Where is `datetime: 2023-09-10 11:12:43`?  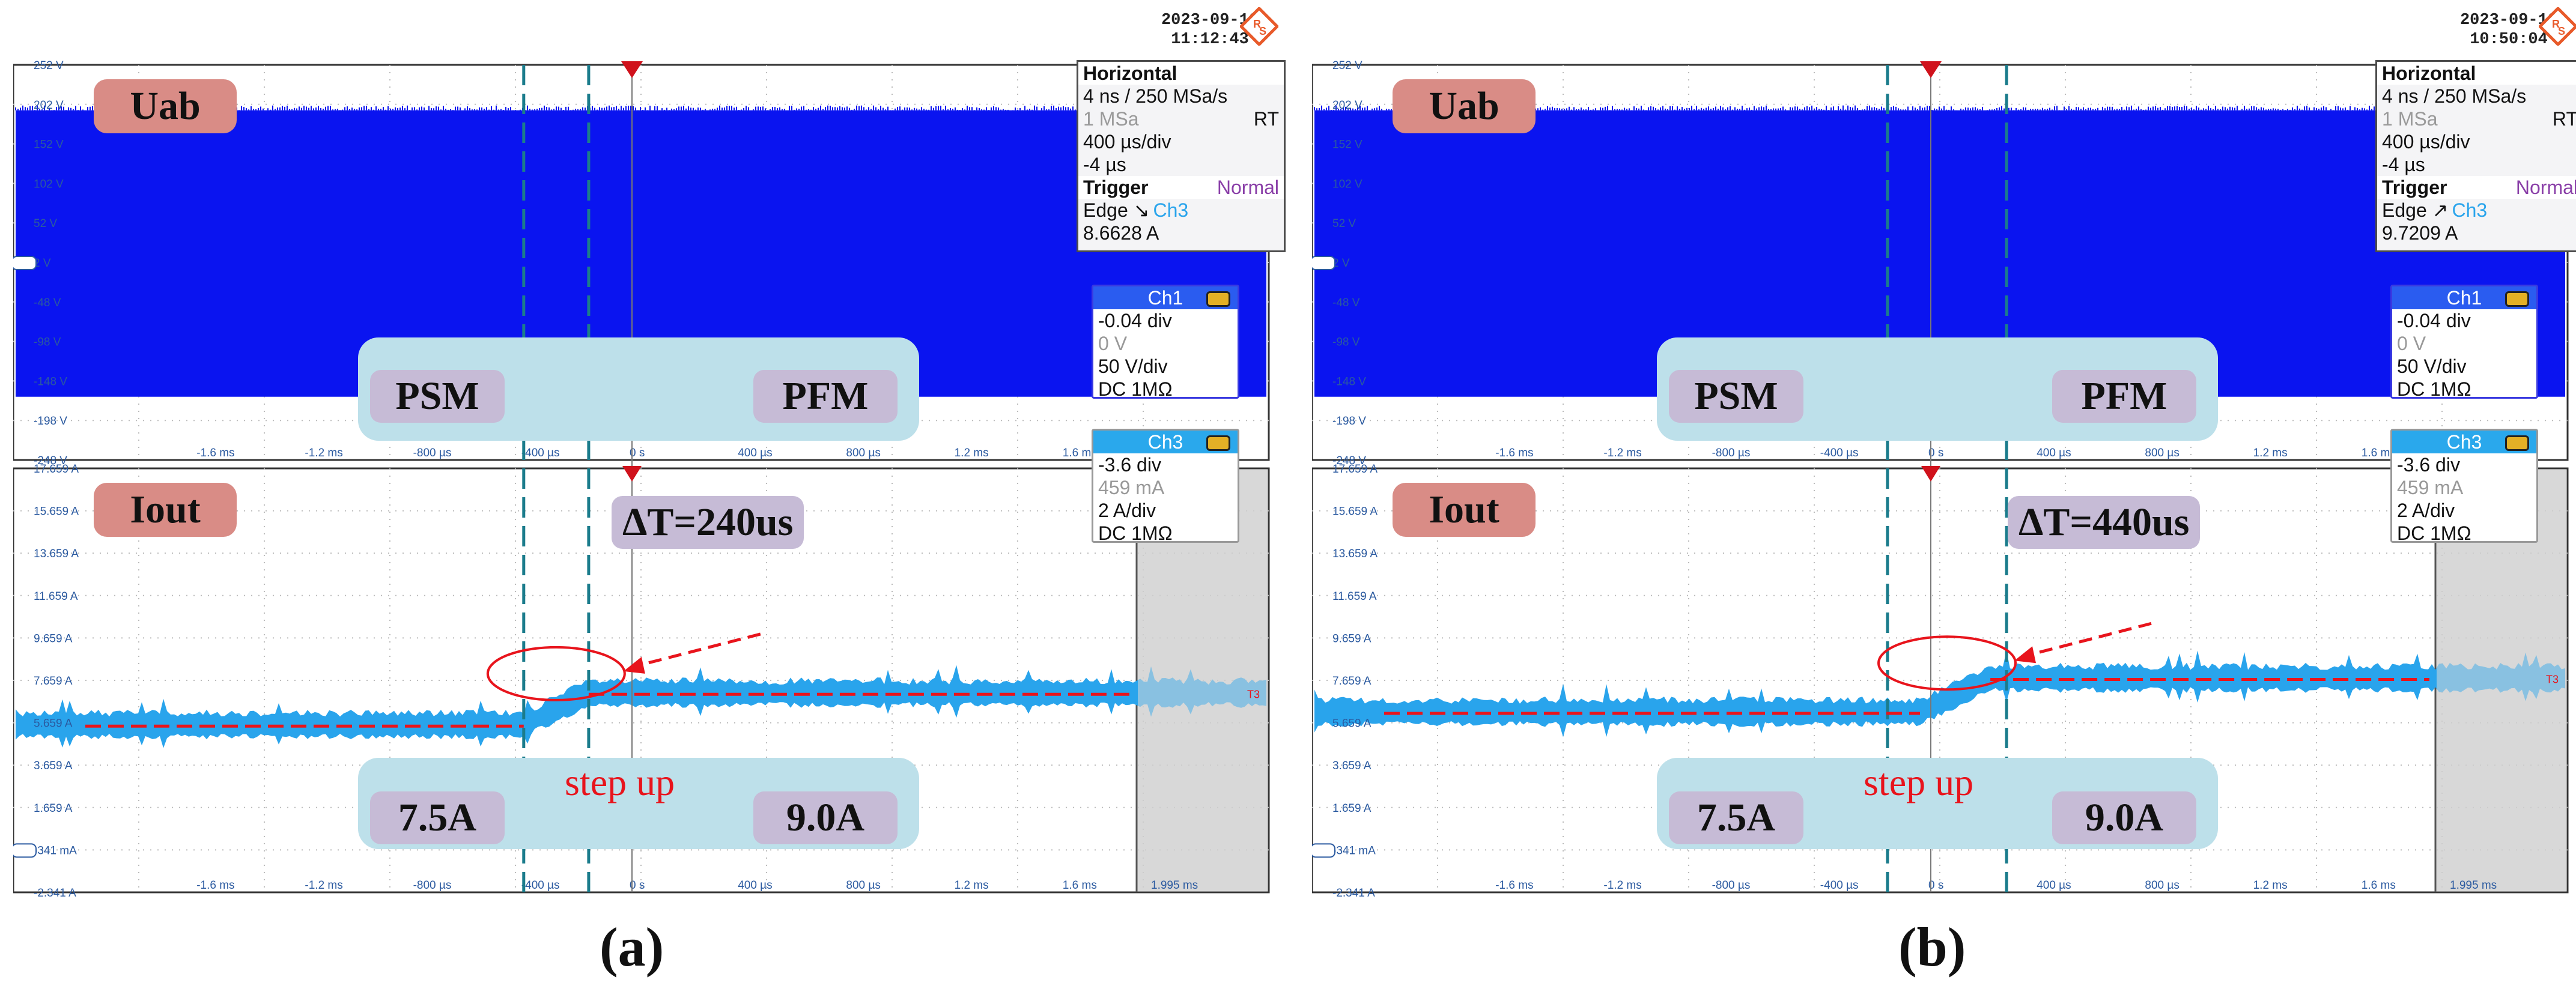
datetime: 2023-09-10 11:12:43 is located at coordinates (1210, 30).